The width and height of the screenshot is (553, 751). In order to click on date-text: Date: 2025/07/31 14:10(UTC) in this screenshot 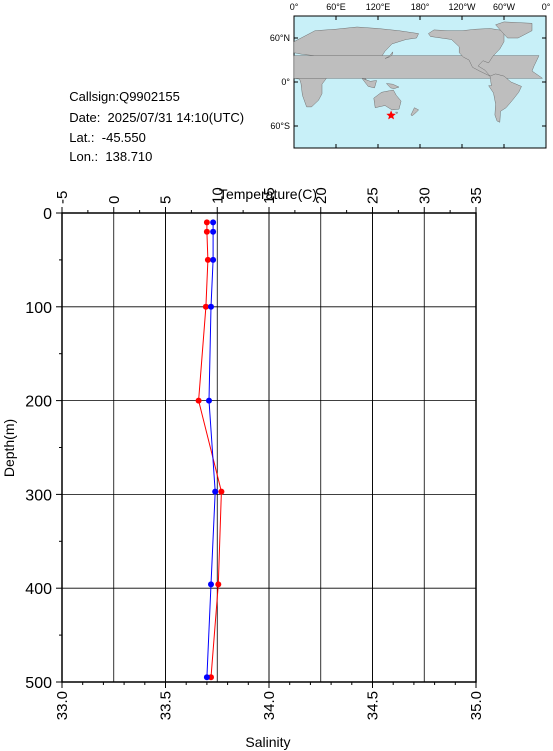, I will do `click(153, 110)`.